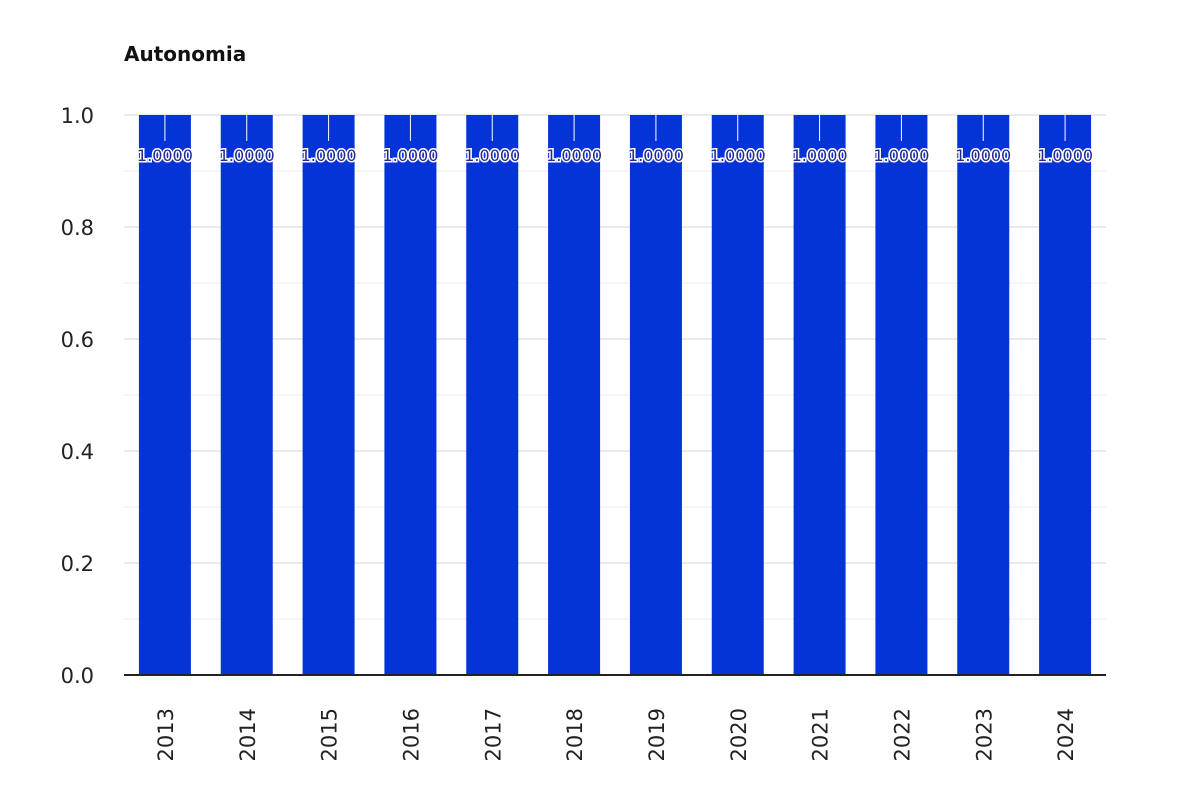  What do you see at coordinates (410, 155) in the screenshot?
I see `data-label-2016: 1.0000` at bounding box center [410, 155].